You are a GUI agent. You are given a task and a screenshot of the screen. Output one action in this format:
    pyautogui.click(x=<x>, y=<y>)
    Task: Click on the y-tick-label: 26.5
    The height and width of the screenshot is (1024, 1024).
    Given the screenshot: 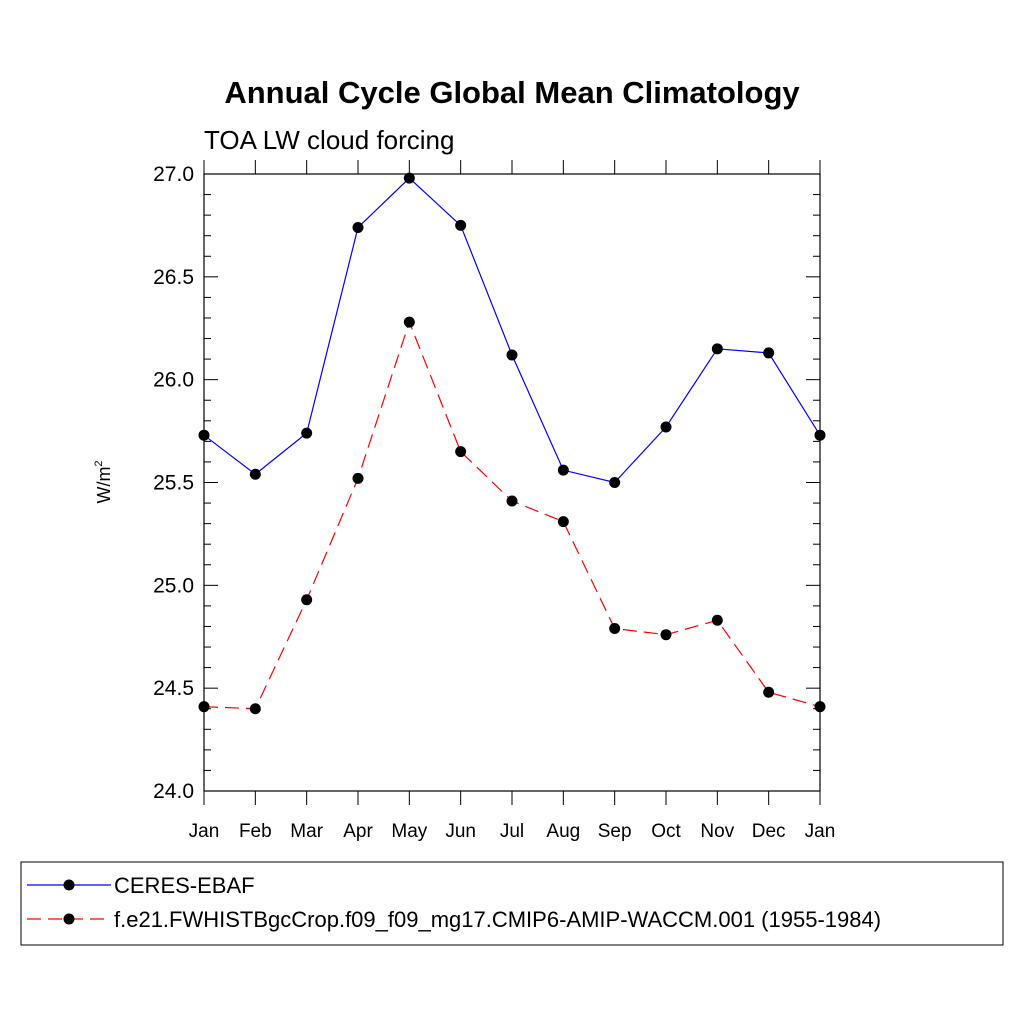 What is the action you would take?
    pyautogui.click(x=173, y=277)
    